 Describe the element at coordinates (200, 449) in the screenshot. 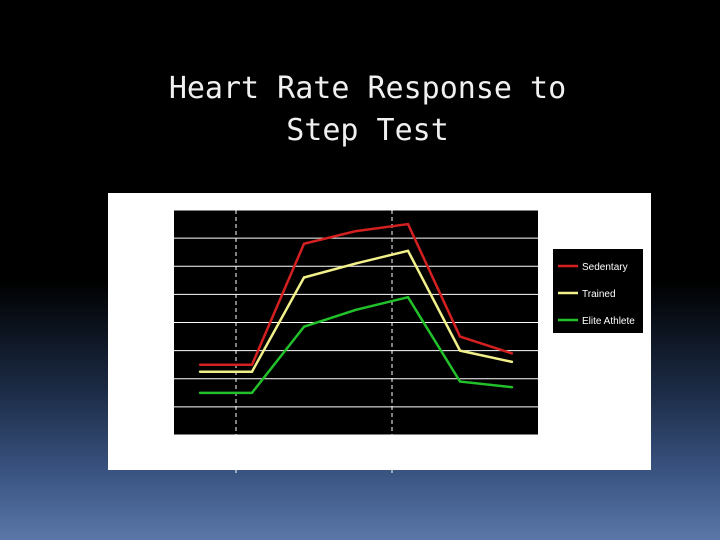

I see `x-category-label: Rest` at that location.